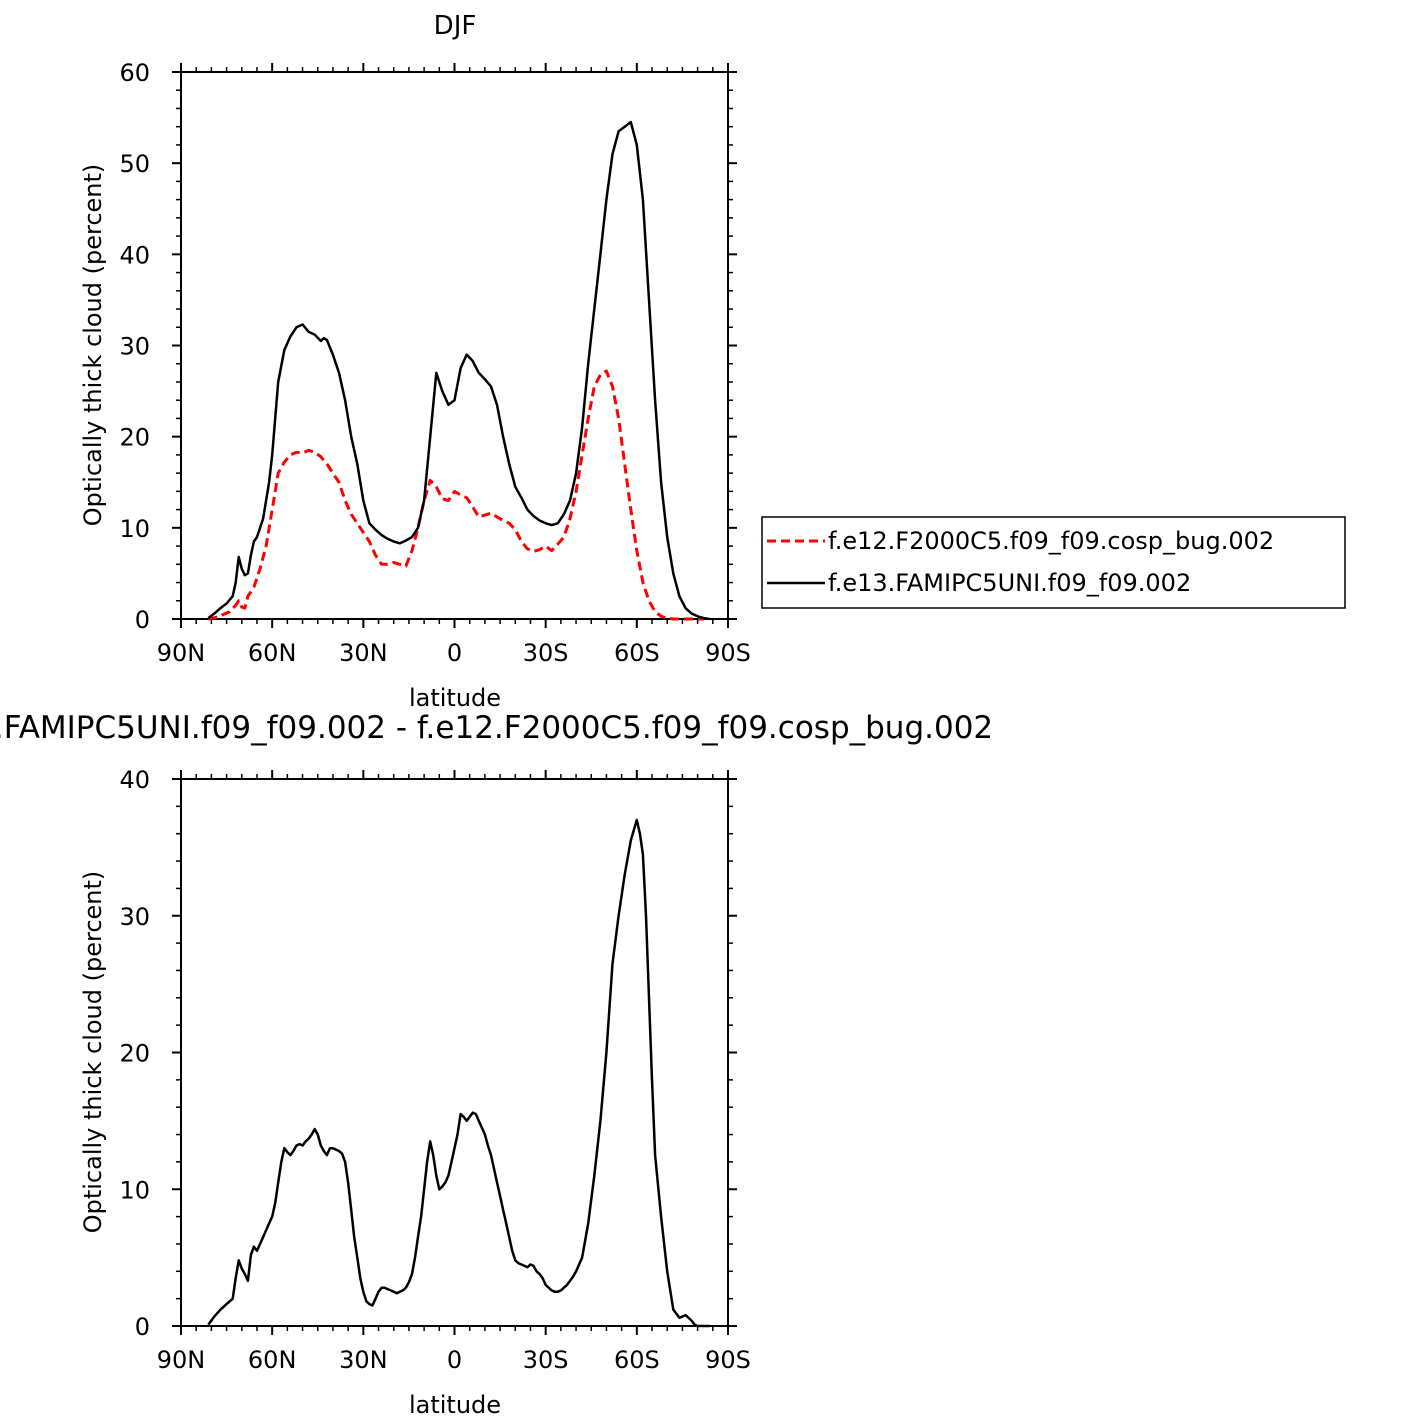 The image size is (1424, 1424). I want to click on legend-box, so click(1053, 562).